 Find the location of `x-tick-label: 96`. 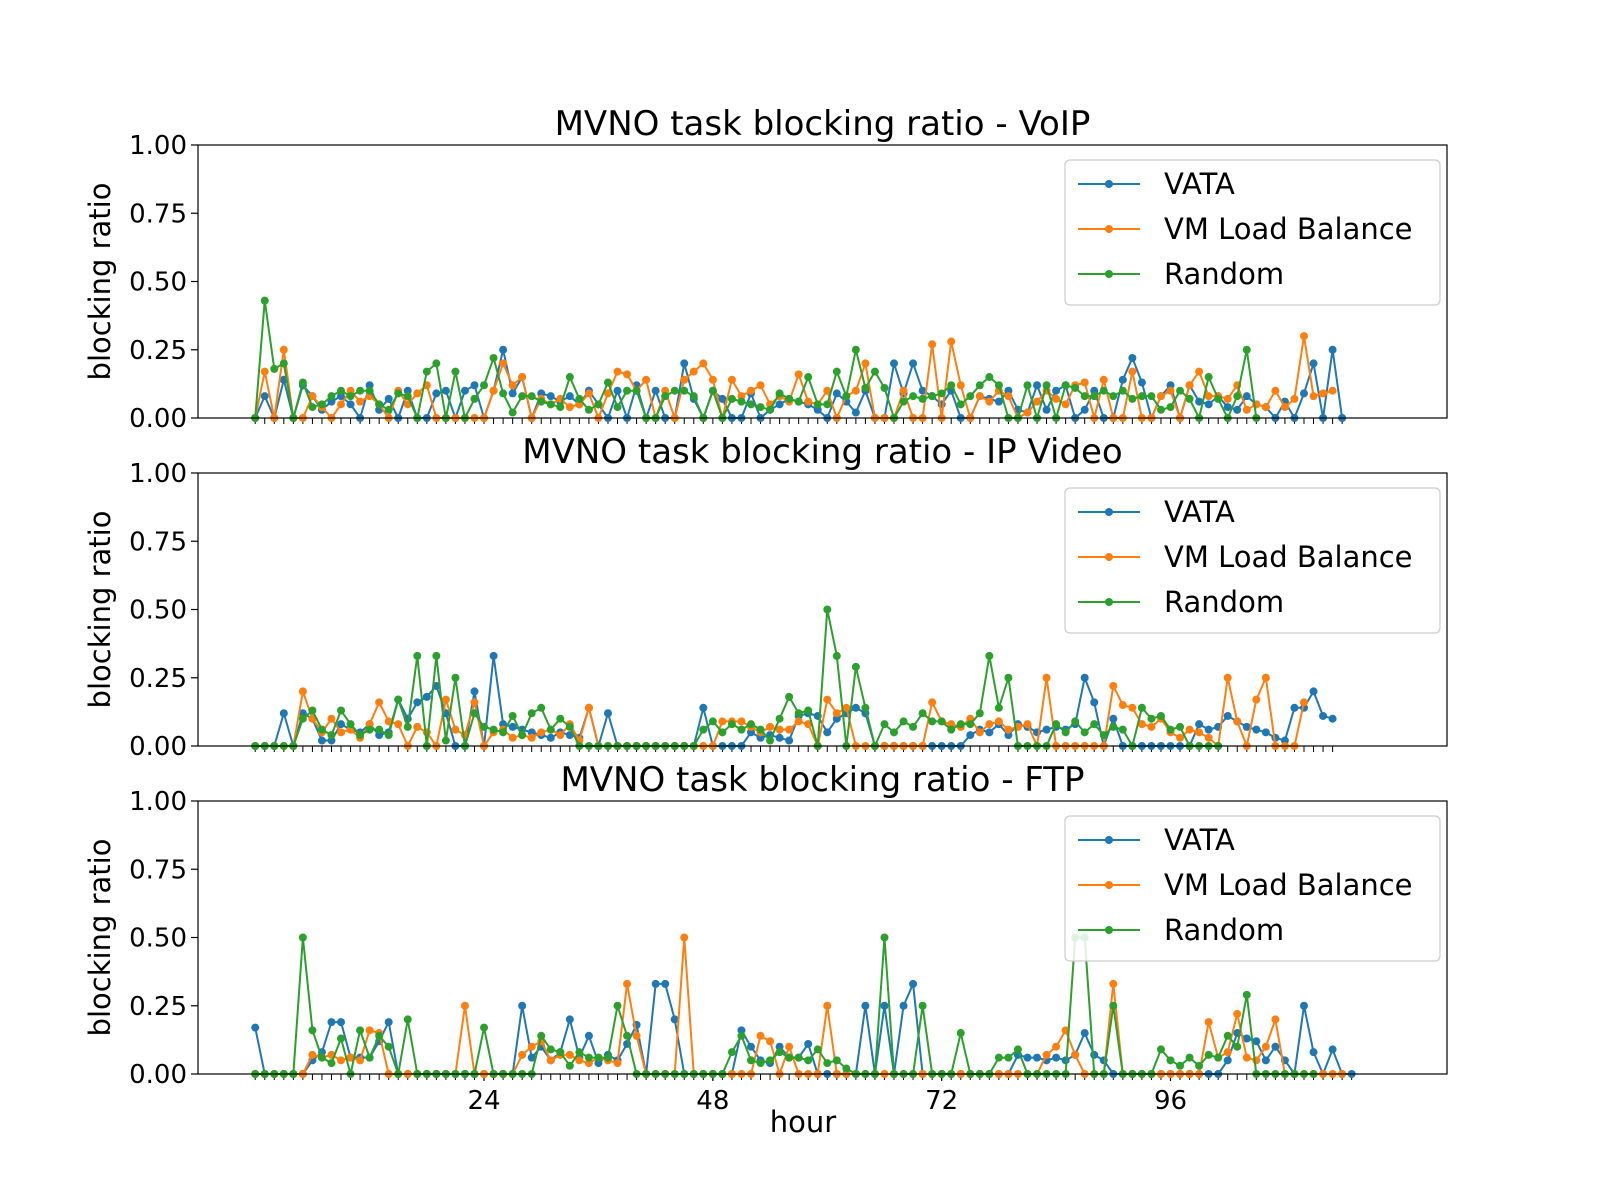

x-tick-label: 96 is located at coordinates (1170, 1101).